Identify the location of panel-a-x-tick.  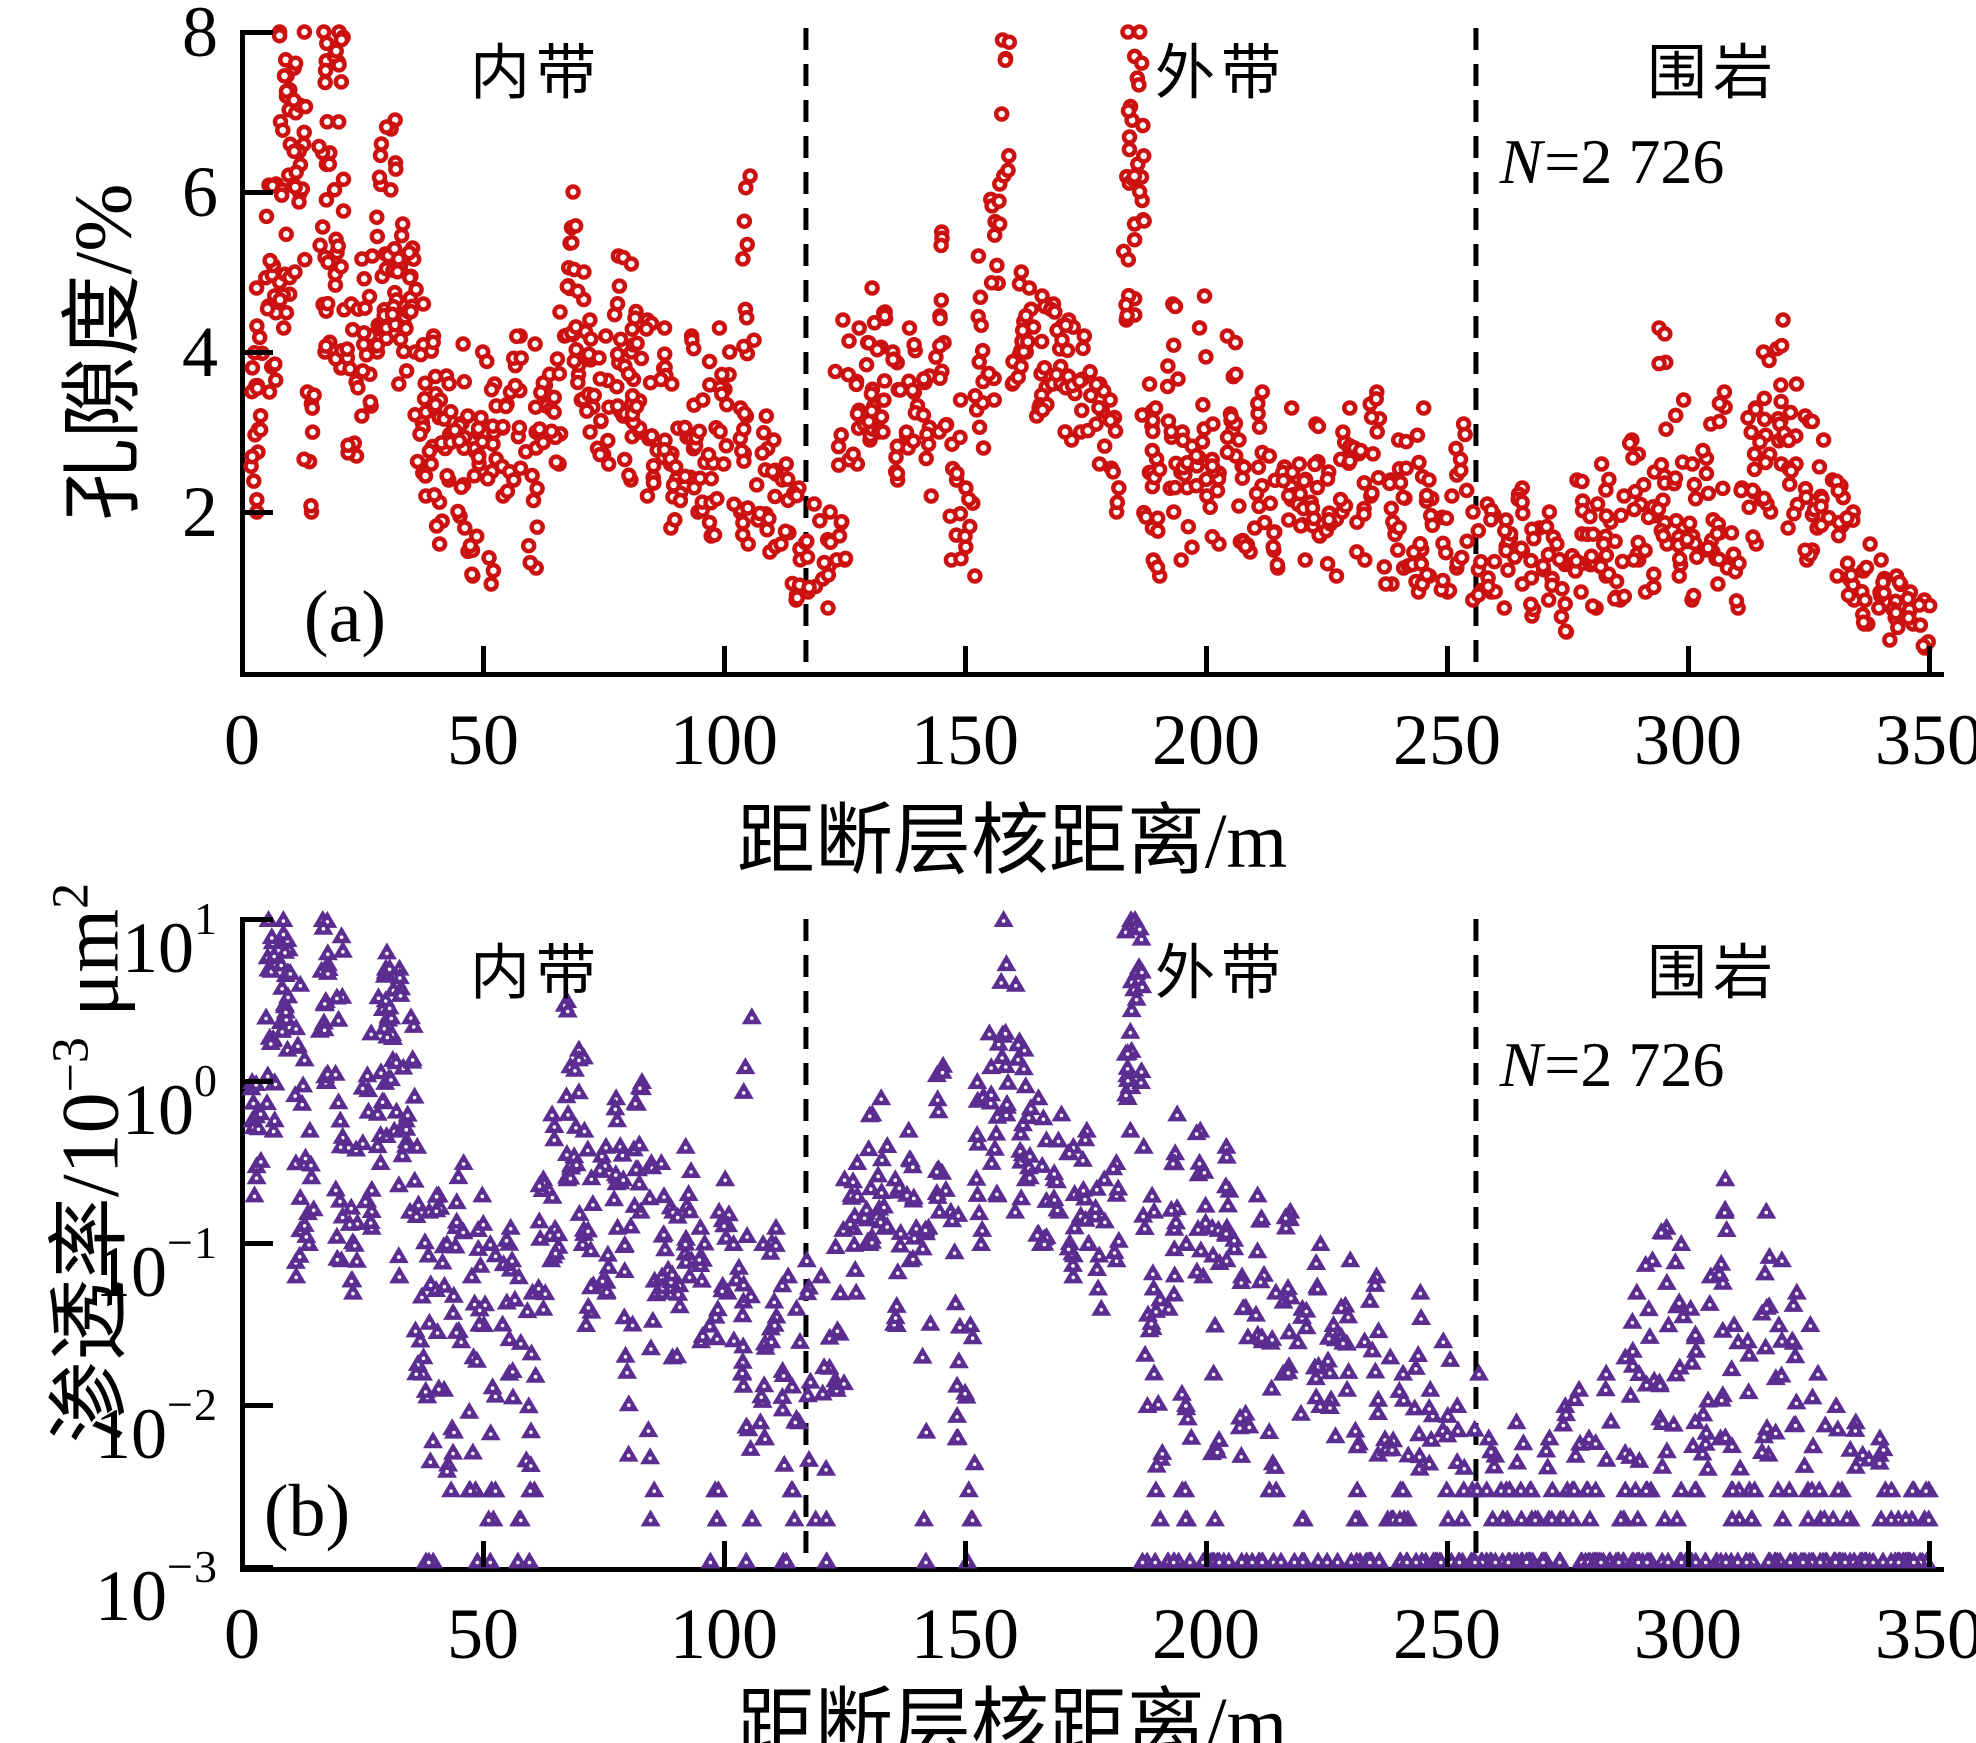
(1929, 659).